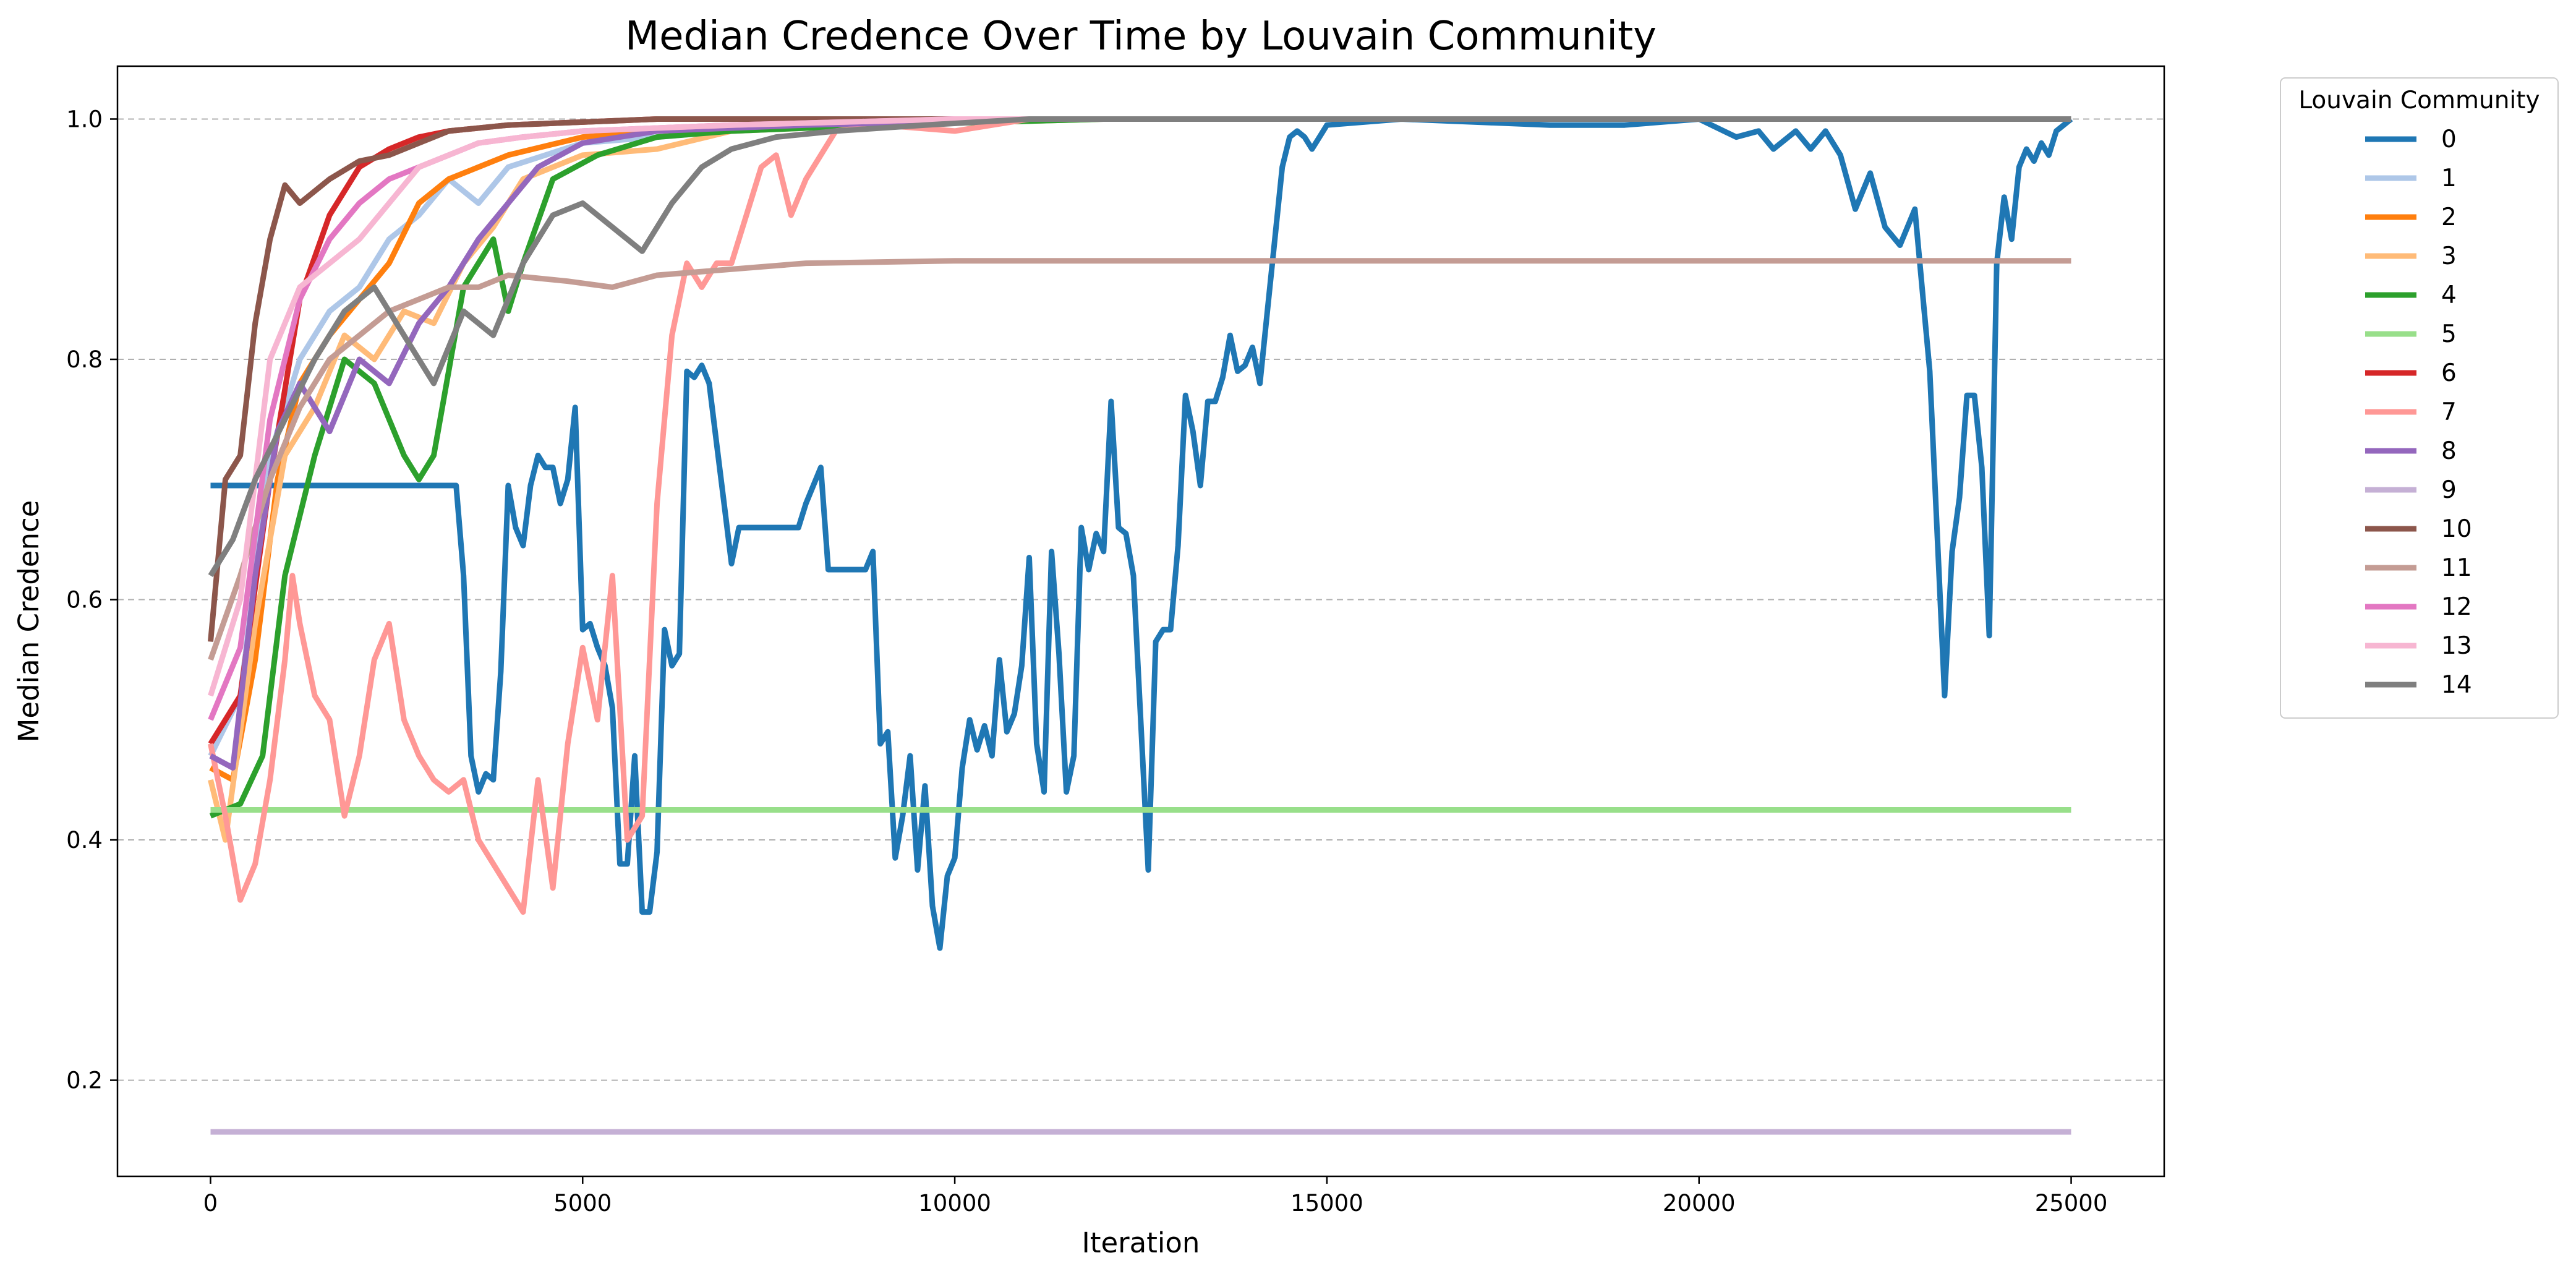  What do you see at coordinates (2449, 256) in the screenshot?
I see `legend-label-3: 3` at bounding box center [2449, 256].